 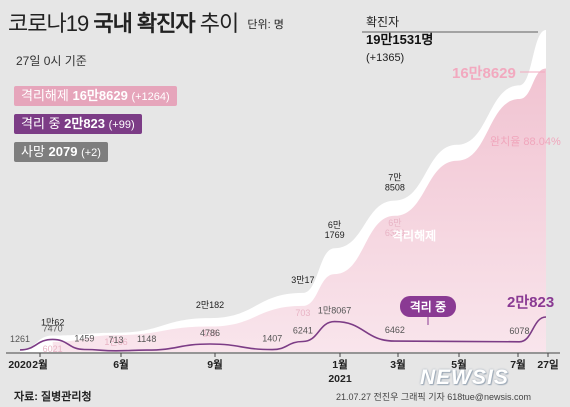 I want to click on isolated-point-label: 1148, so click(x=146, y=339).